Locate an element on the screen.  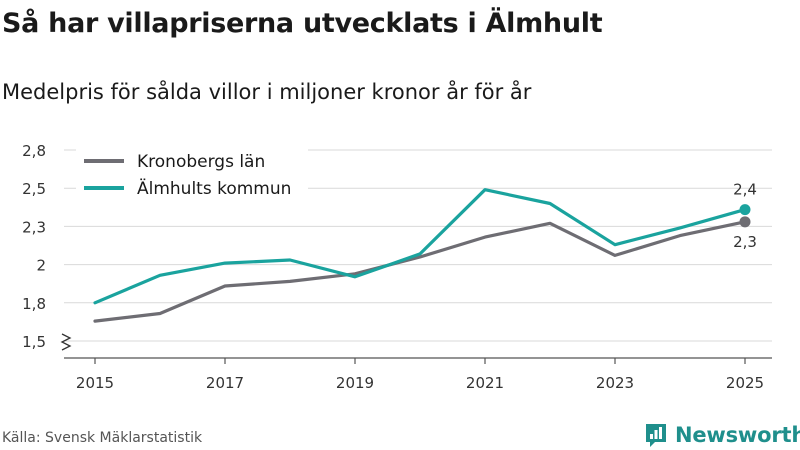
y-tick-label: 2,3 is located at coordinates (34, 227).